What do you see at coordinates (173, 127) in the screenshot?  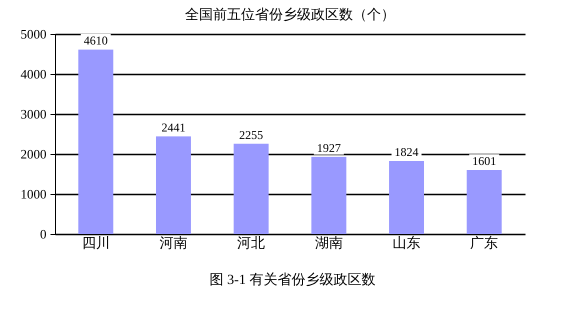 I see `data-label: 2441` at bounding box center [173, 127].